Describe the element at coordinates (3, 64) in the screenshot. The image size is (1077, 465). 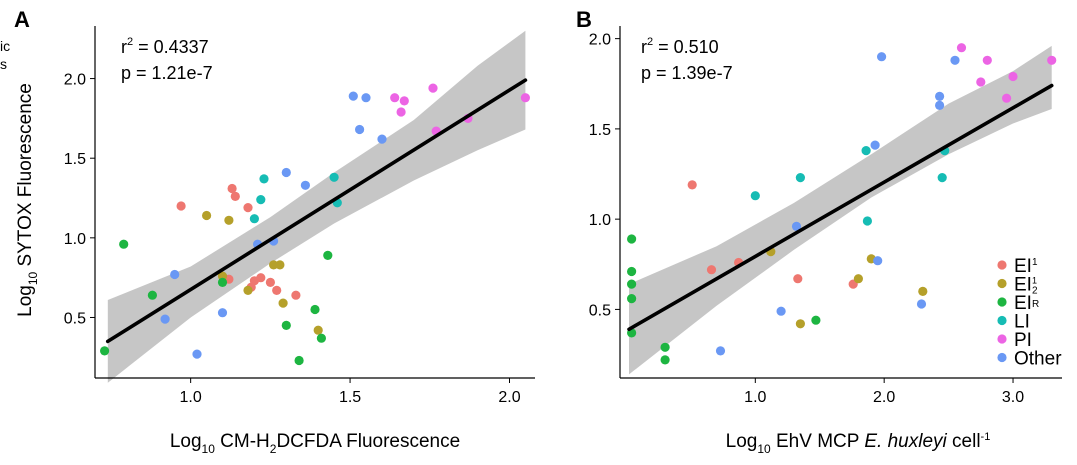
I see `crop-fragment-2: s` at that location.